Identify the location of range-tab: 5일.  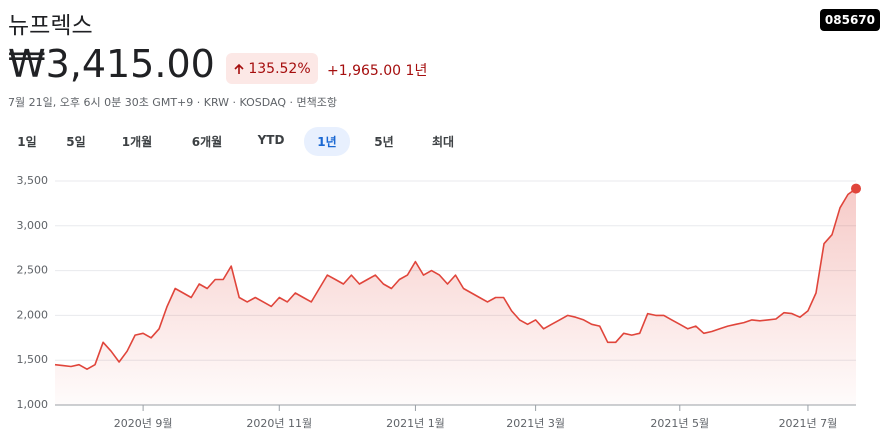
(76, 142).